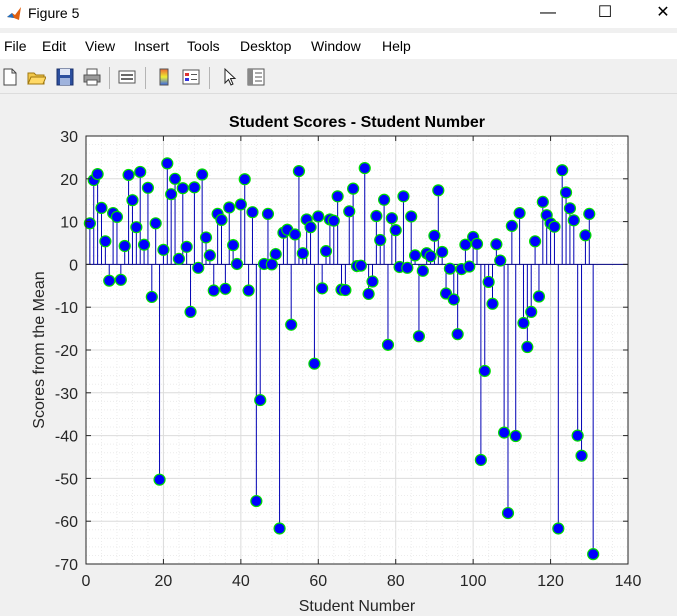  I want to click on y-tick-label: -50, so click(66, 479).